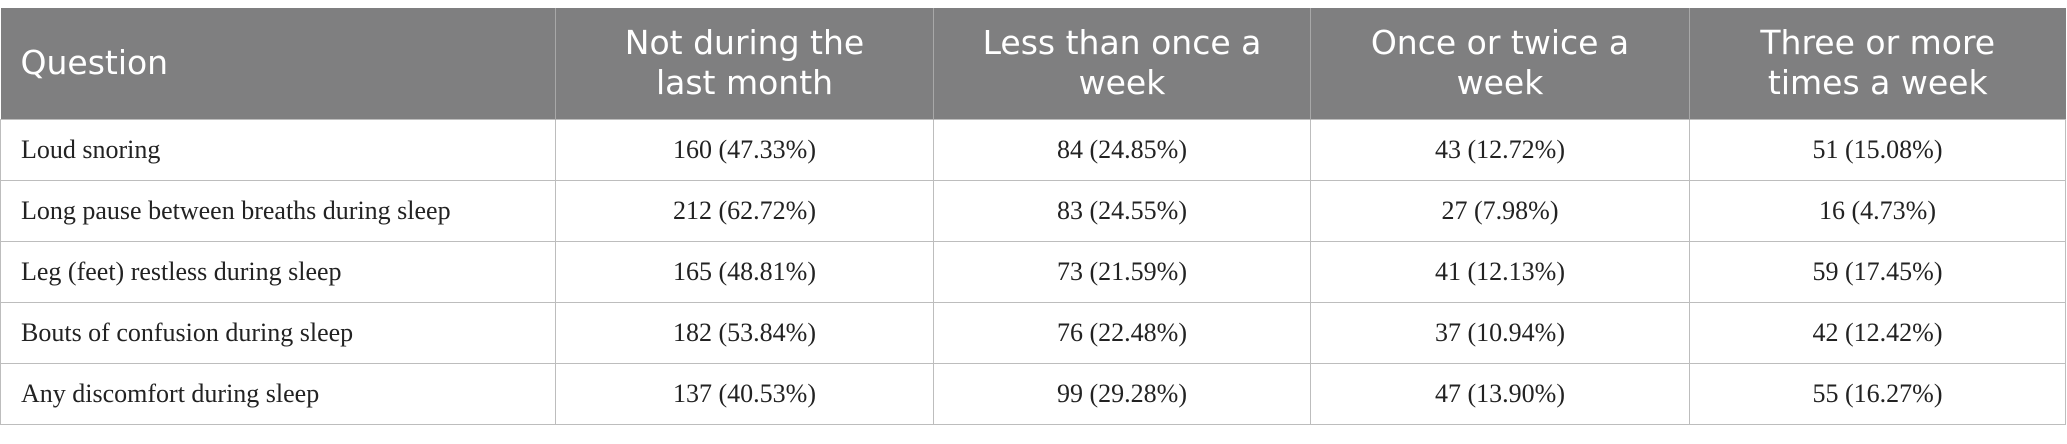  Describe the element at coordinates (744, 332) in the screenshot. I see `count-cell: 182 (53.84%)` at that location.